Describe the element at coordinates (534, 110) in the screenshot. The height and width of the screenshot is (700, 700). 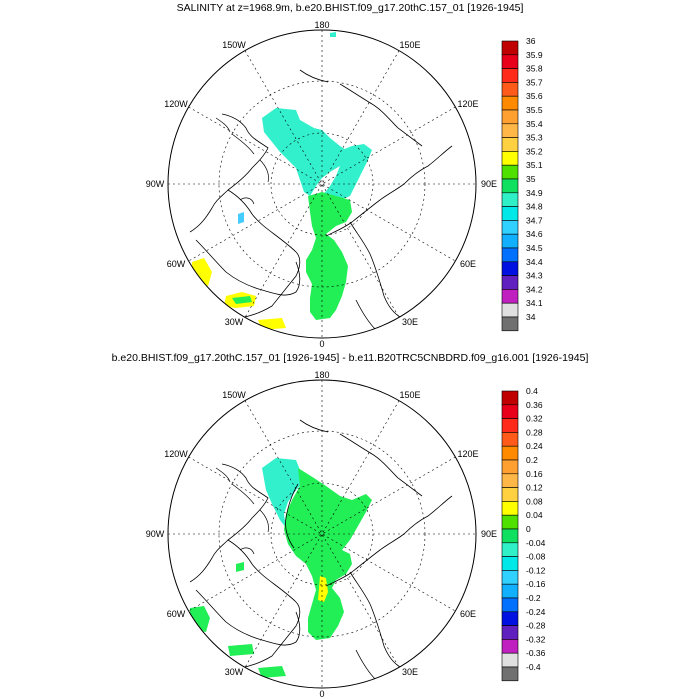
I see `colorbar-tick-label: 35.5` at that location.